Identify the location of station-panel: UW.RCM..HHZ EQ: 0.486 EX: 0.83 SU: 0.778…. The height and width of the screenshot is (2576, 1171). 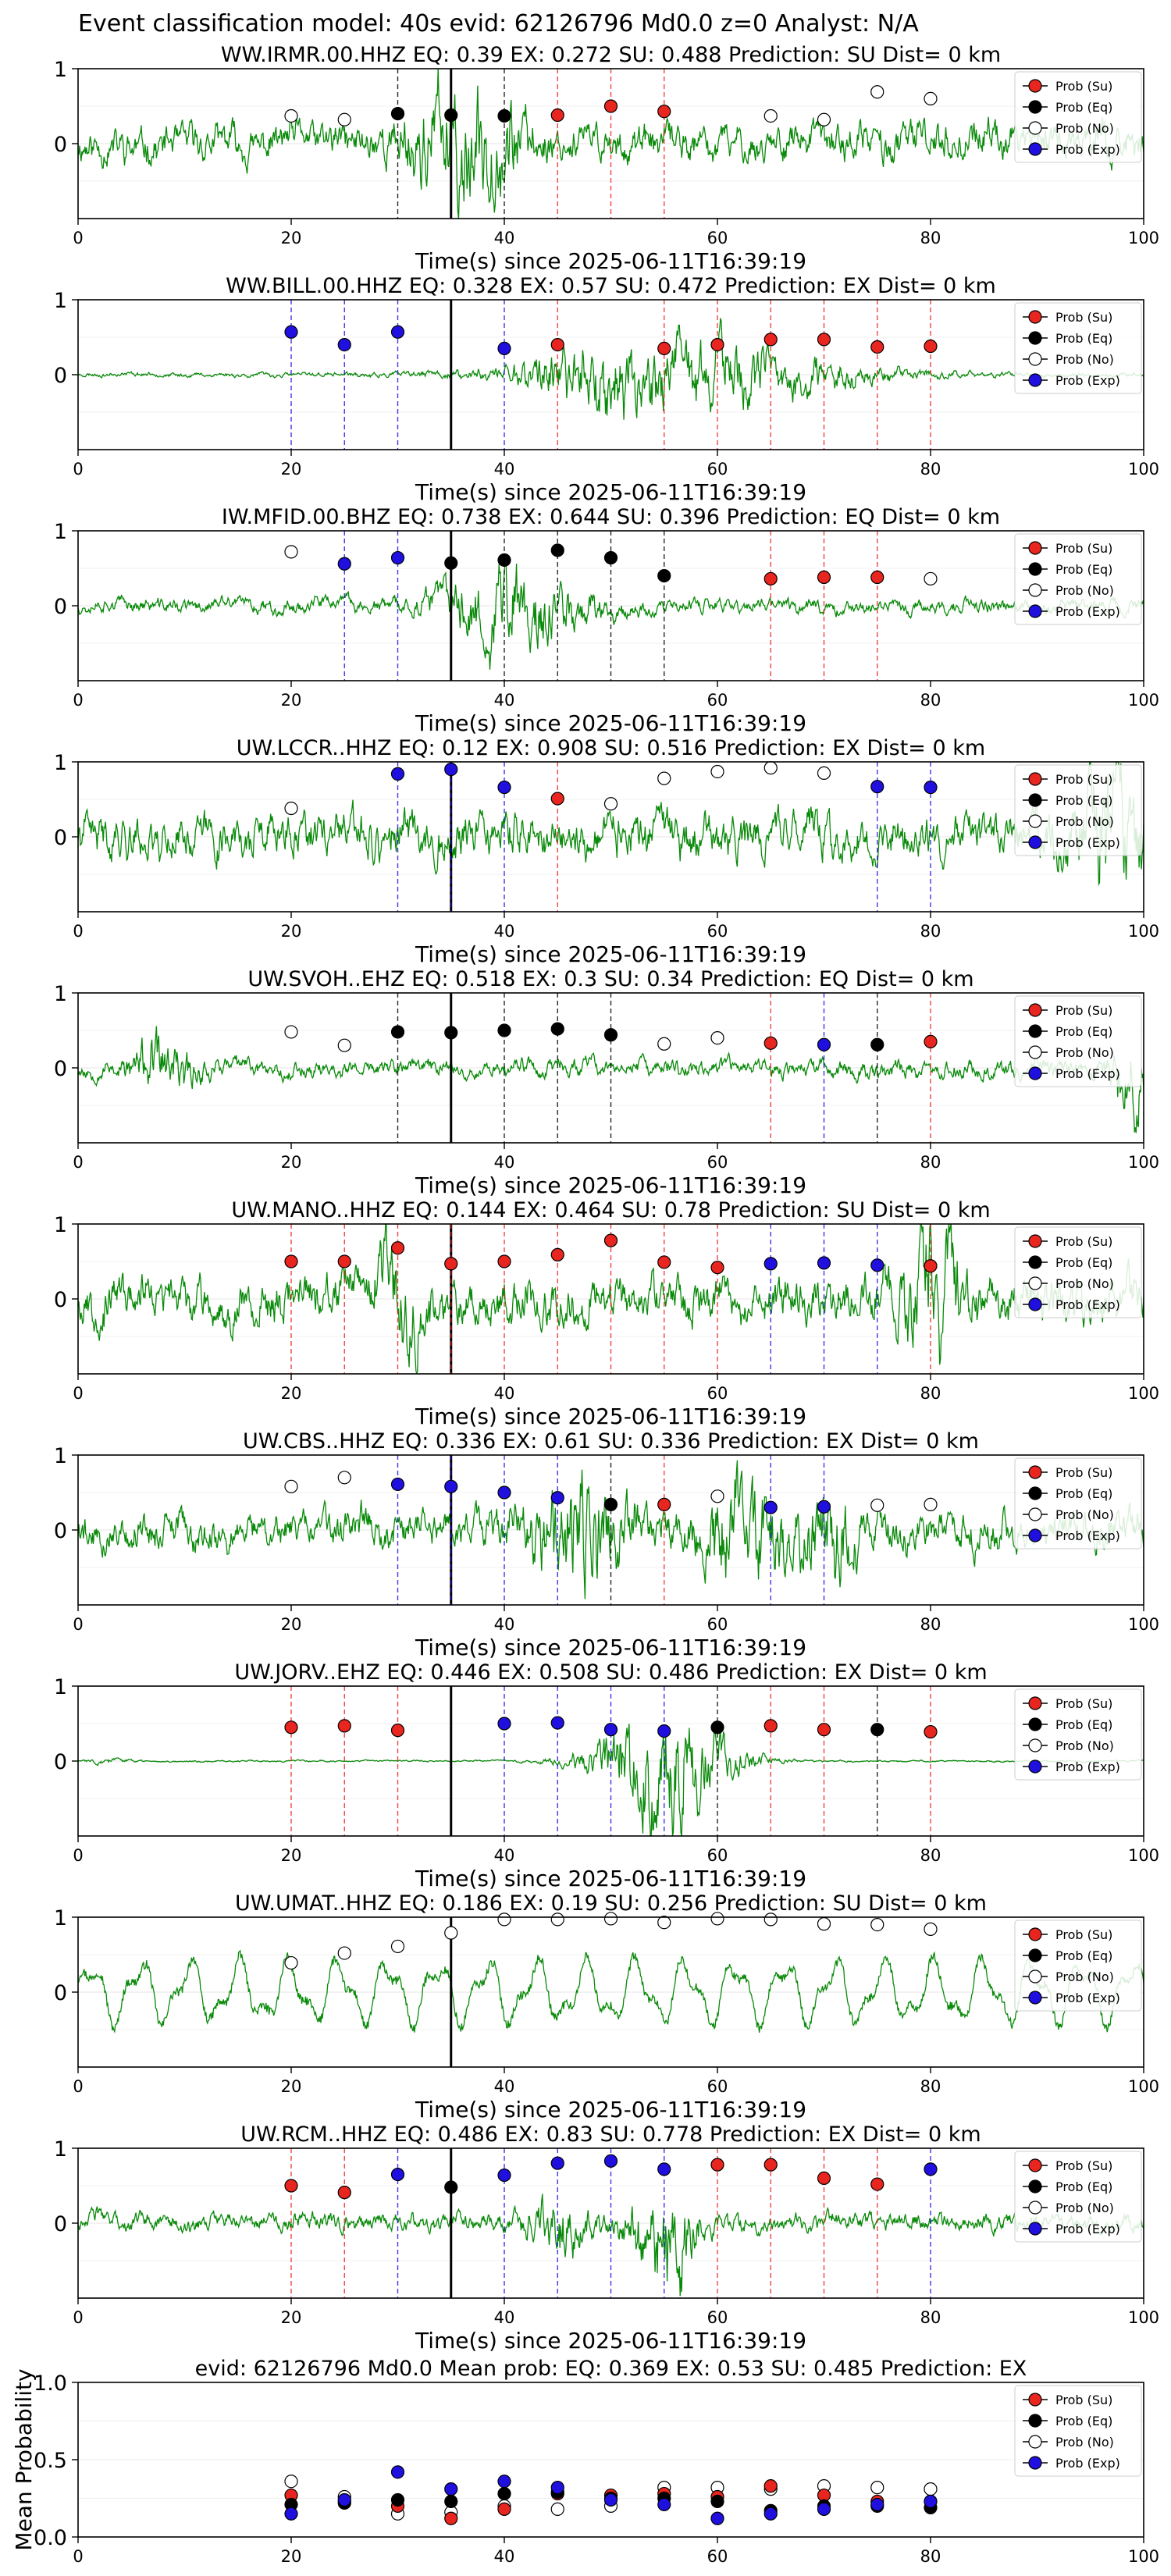
(606, 2238).